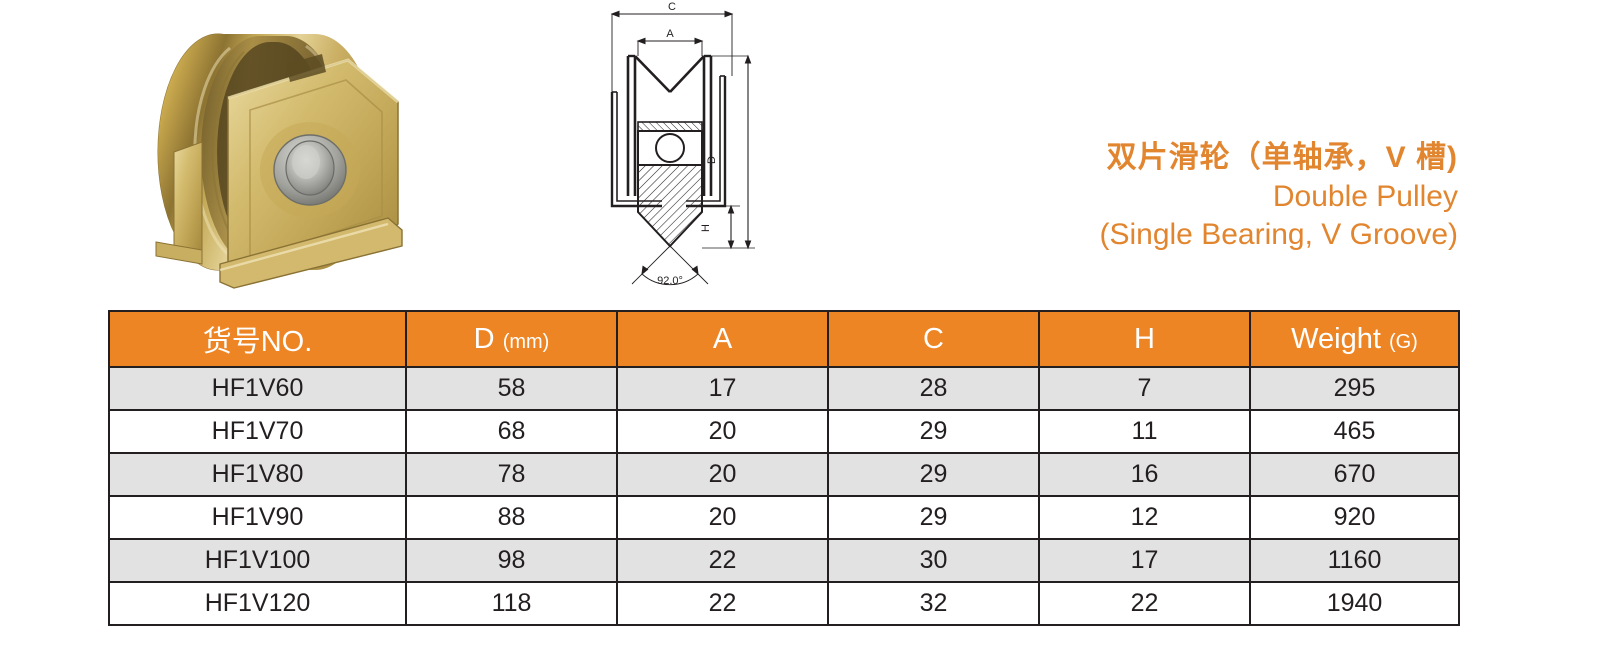  I want to click on column-header-c: C, so click(933, 339).